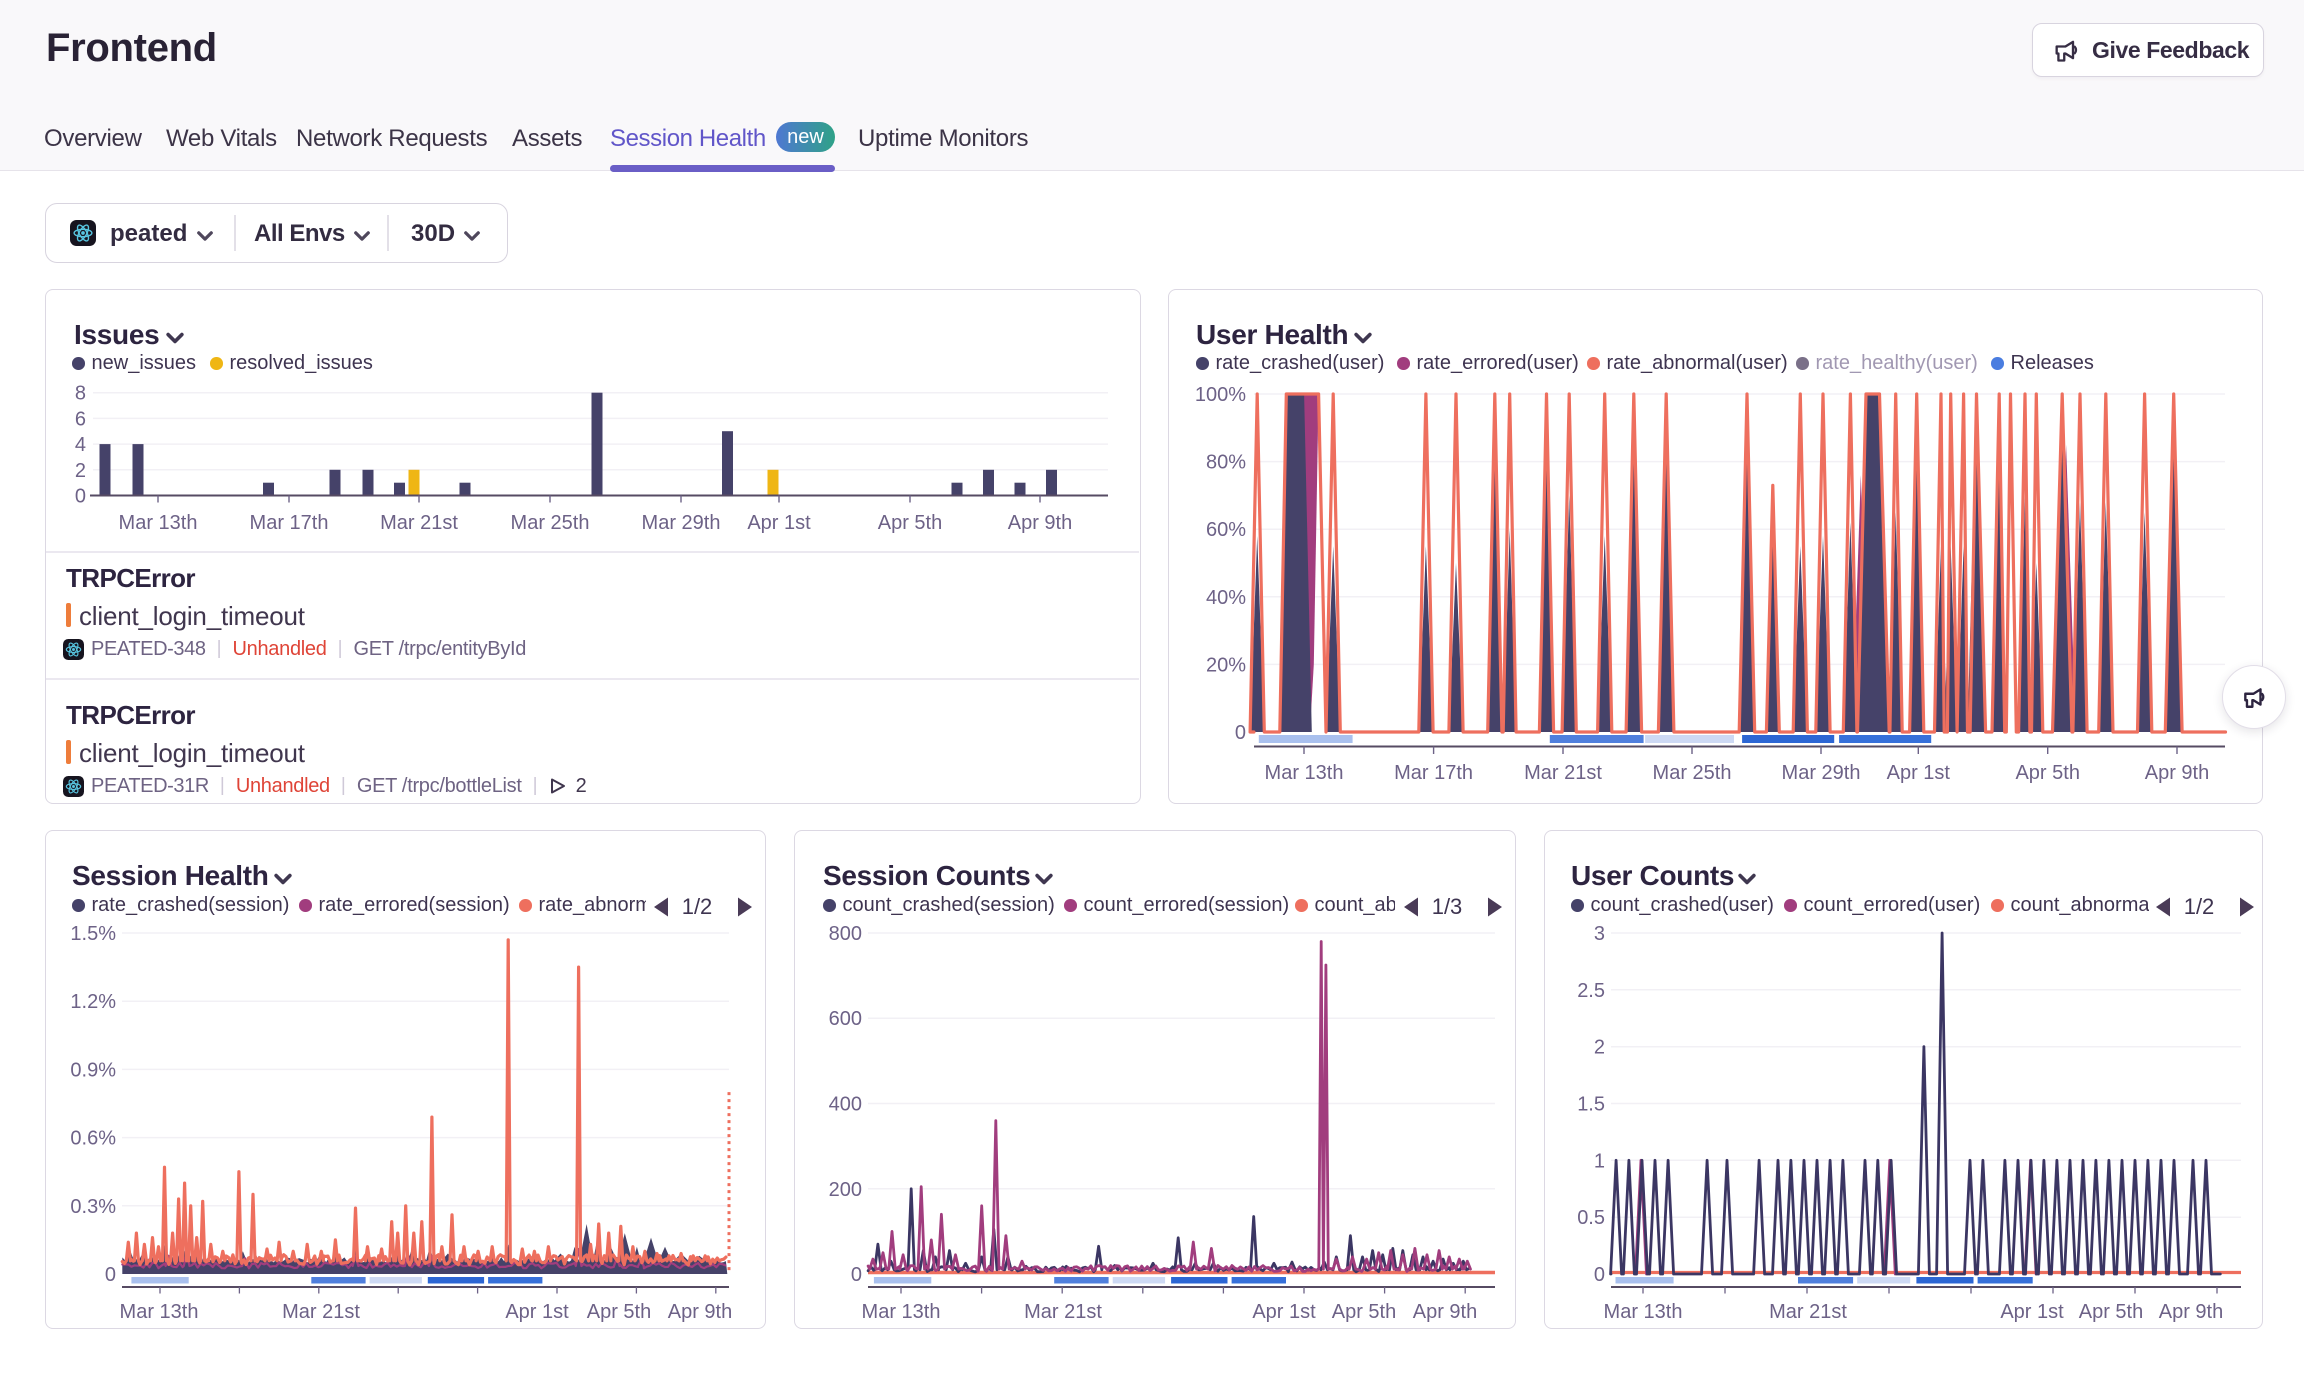 The height and width of the screenshot is (1388, 2304). Describe the element at coordinates (80, 394) in the screenshot. I see `svg-text: 8` at that location.